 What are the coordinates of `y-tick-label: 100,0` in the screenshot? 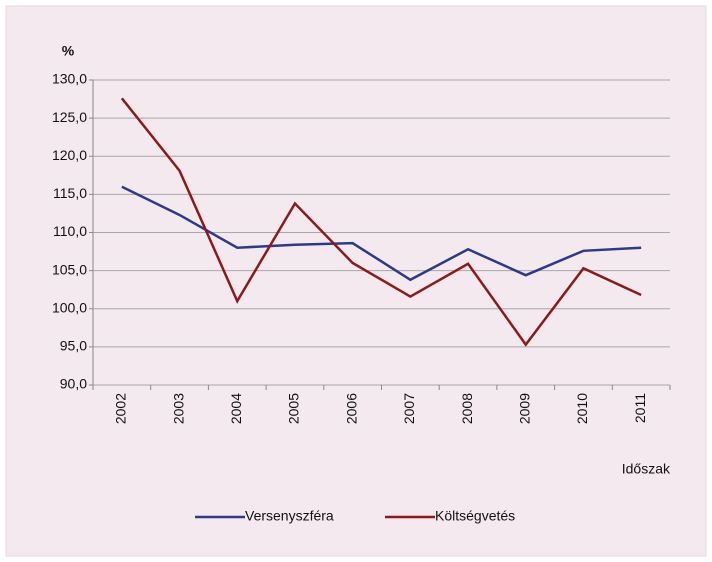 It's located at (69, 307).